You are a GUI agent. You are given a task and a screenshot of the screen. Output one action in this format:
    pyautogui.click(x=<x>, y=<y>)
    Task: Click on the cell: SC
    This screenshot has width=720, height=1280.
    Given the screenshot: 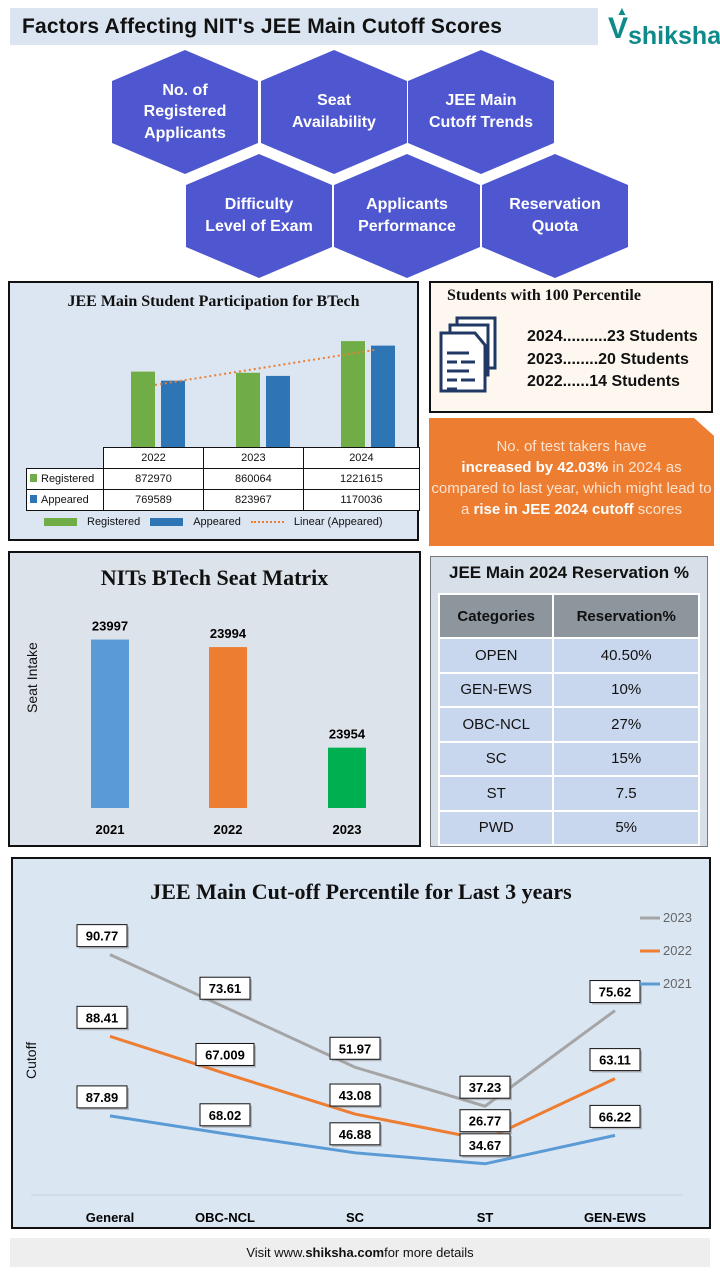 What is the action you would take?
    pyautogui.click(x=496, y=758)
    